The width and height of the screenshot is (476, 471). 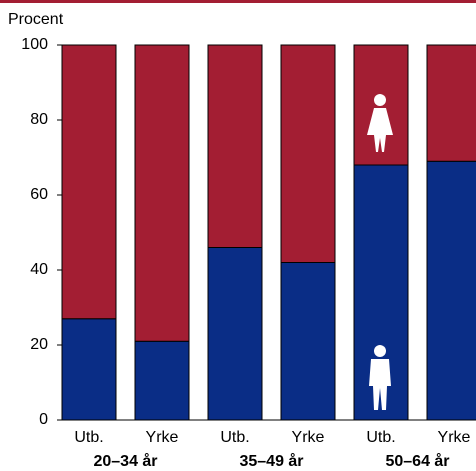 I want to click on group-label: 20–34 år, so click(x=125, y=461).